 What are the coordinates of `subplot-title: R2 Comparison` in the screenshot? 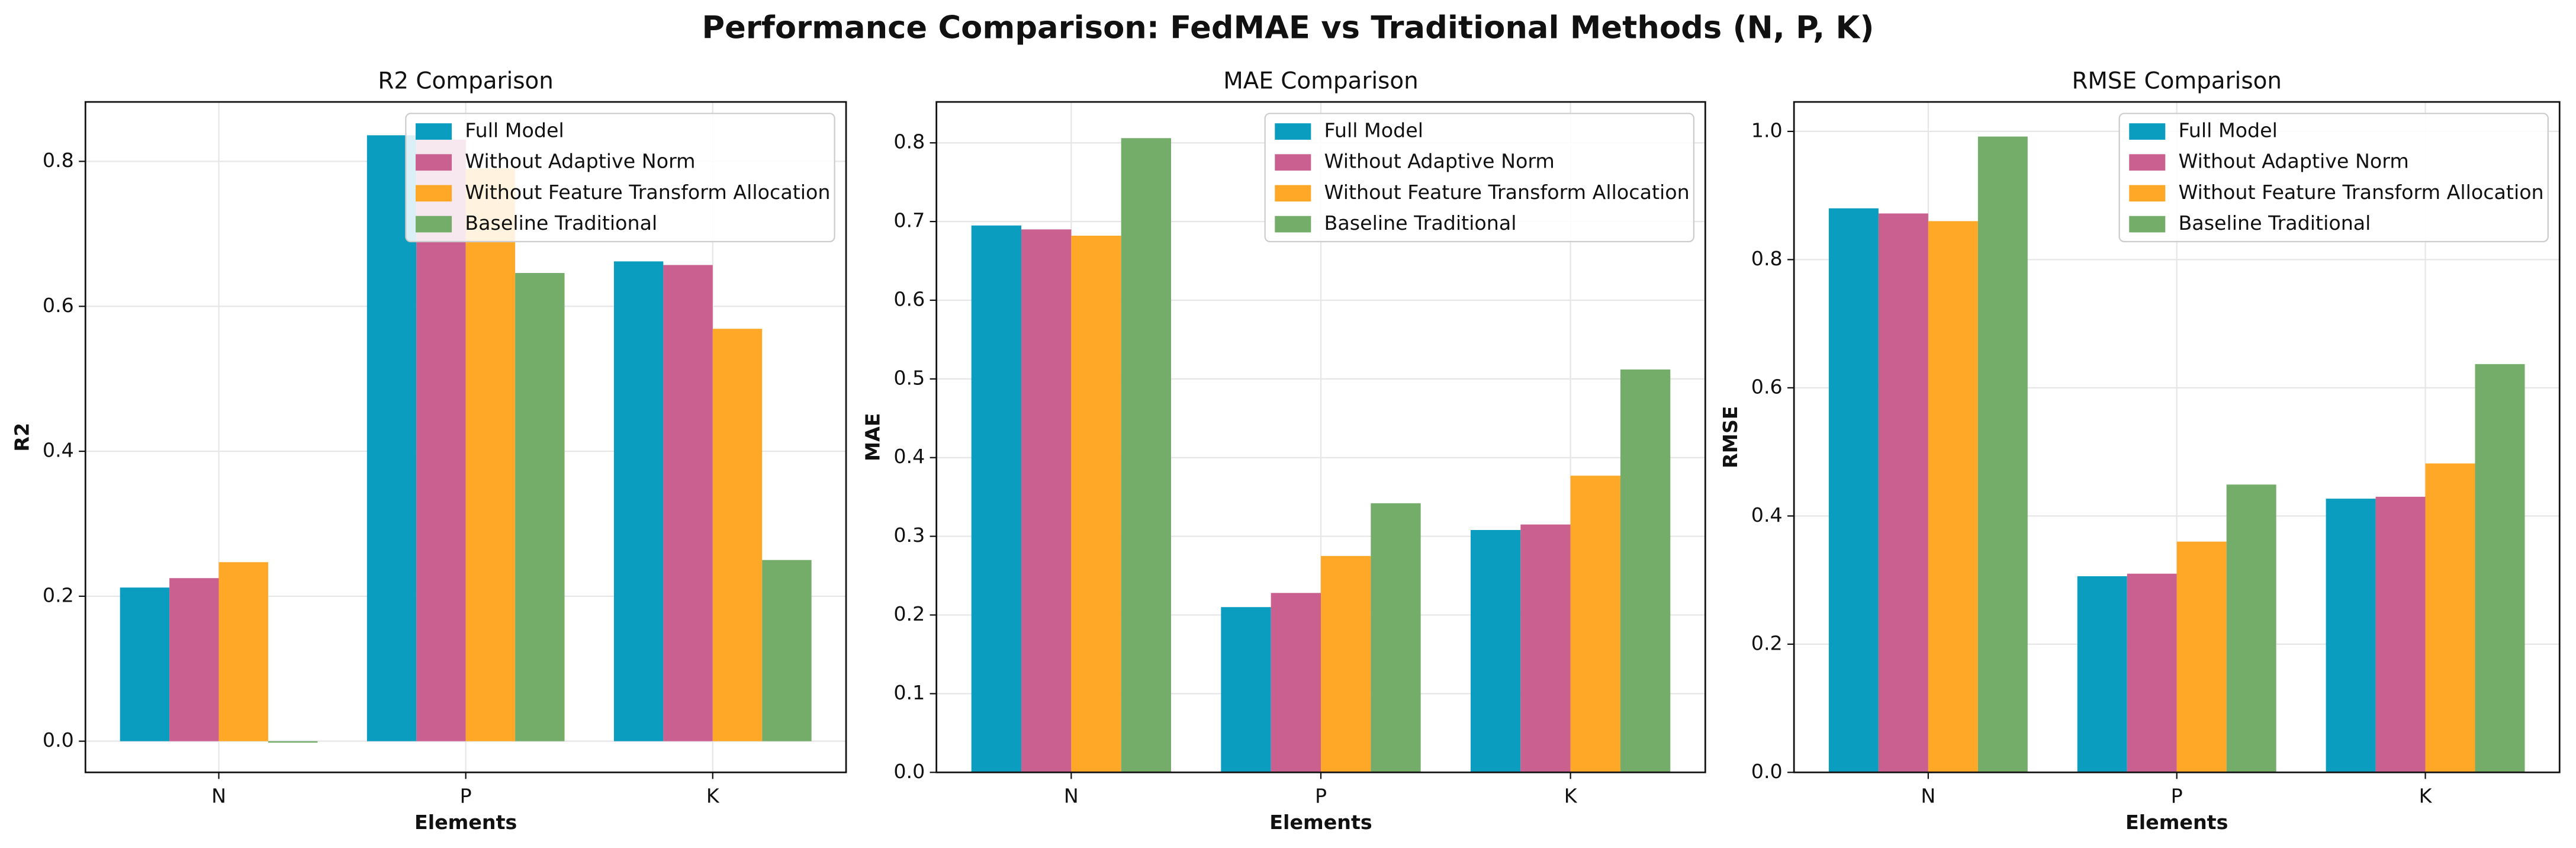 It's located at (466, 81).